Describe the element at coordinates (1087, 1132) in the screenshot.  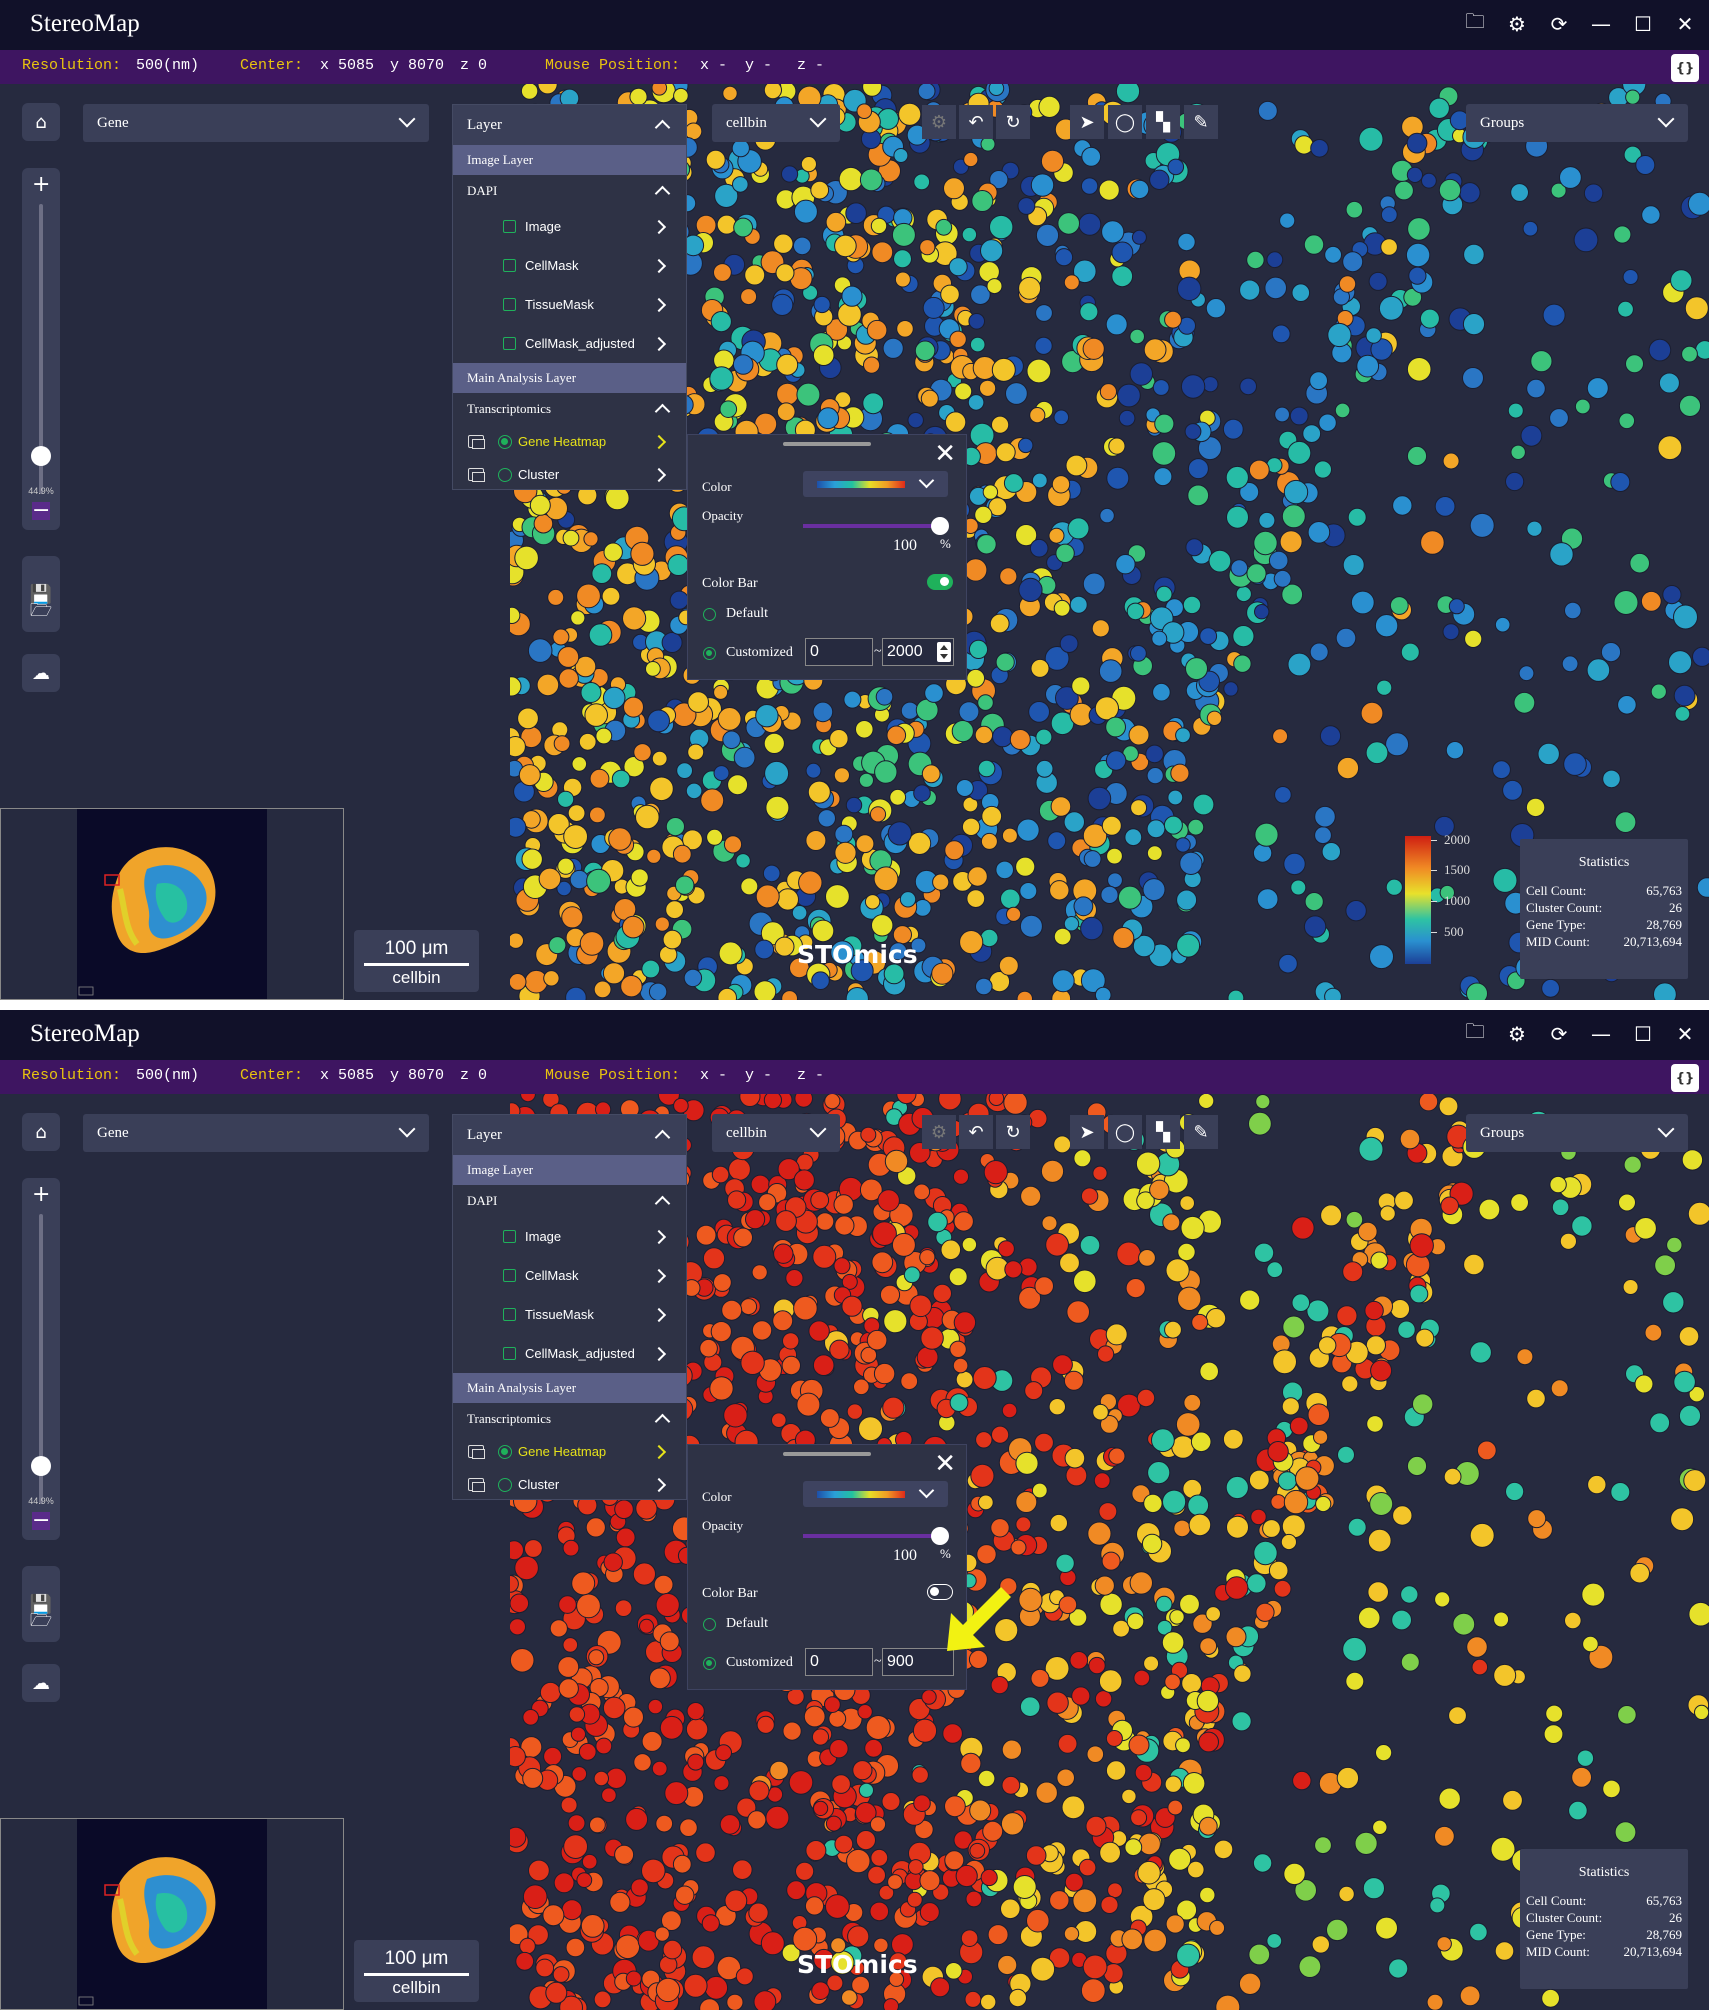
I see `pointer-icon: ➤` at that location.